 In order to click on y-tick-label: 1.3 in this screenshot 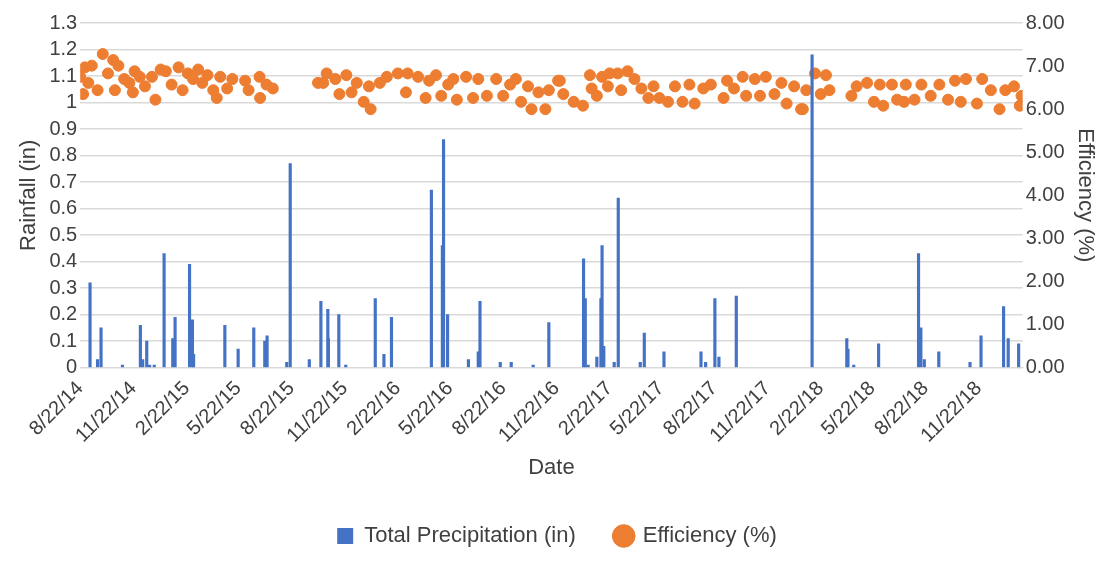, I will do `click(63, 21)`.